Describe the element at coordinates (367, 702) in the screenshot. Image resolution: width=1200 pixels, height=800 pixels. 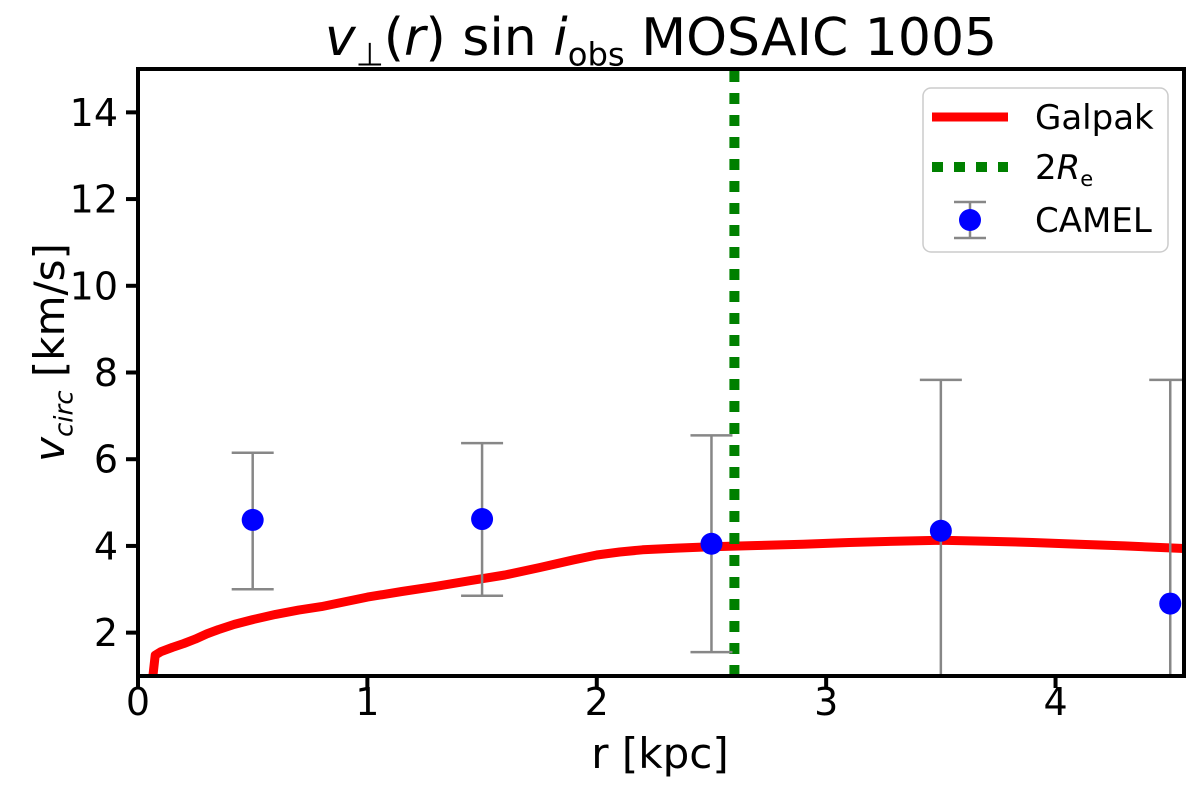
I see `x-tick-label-1: 1` at that location.